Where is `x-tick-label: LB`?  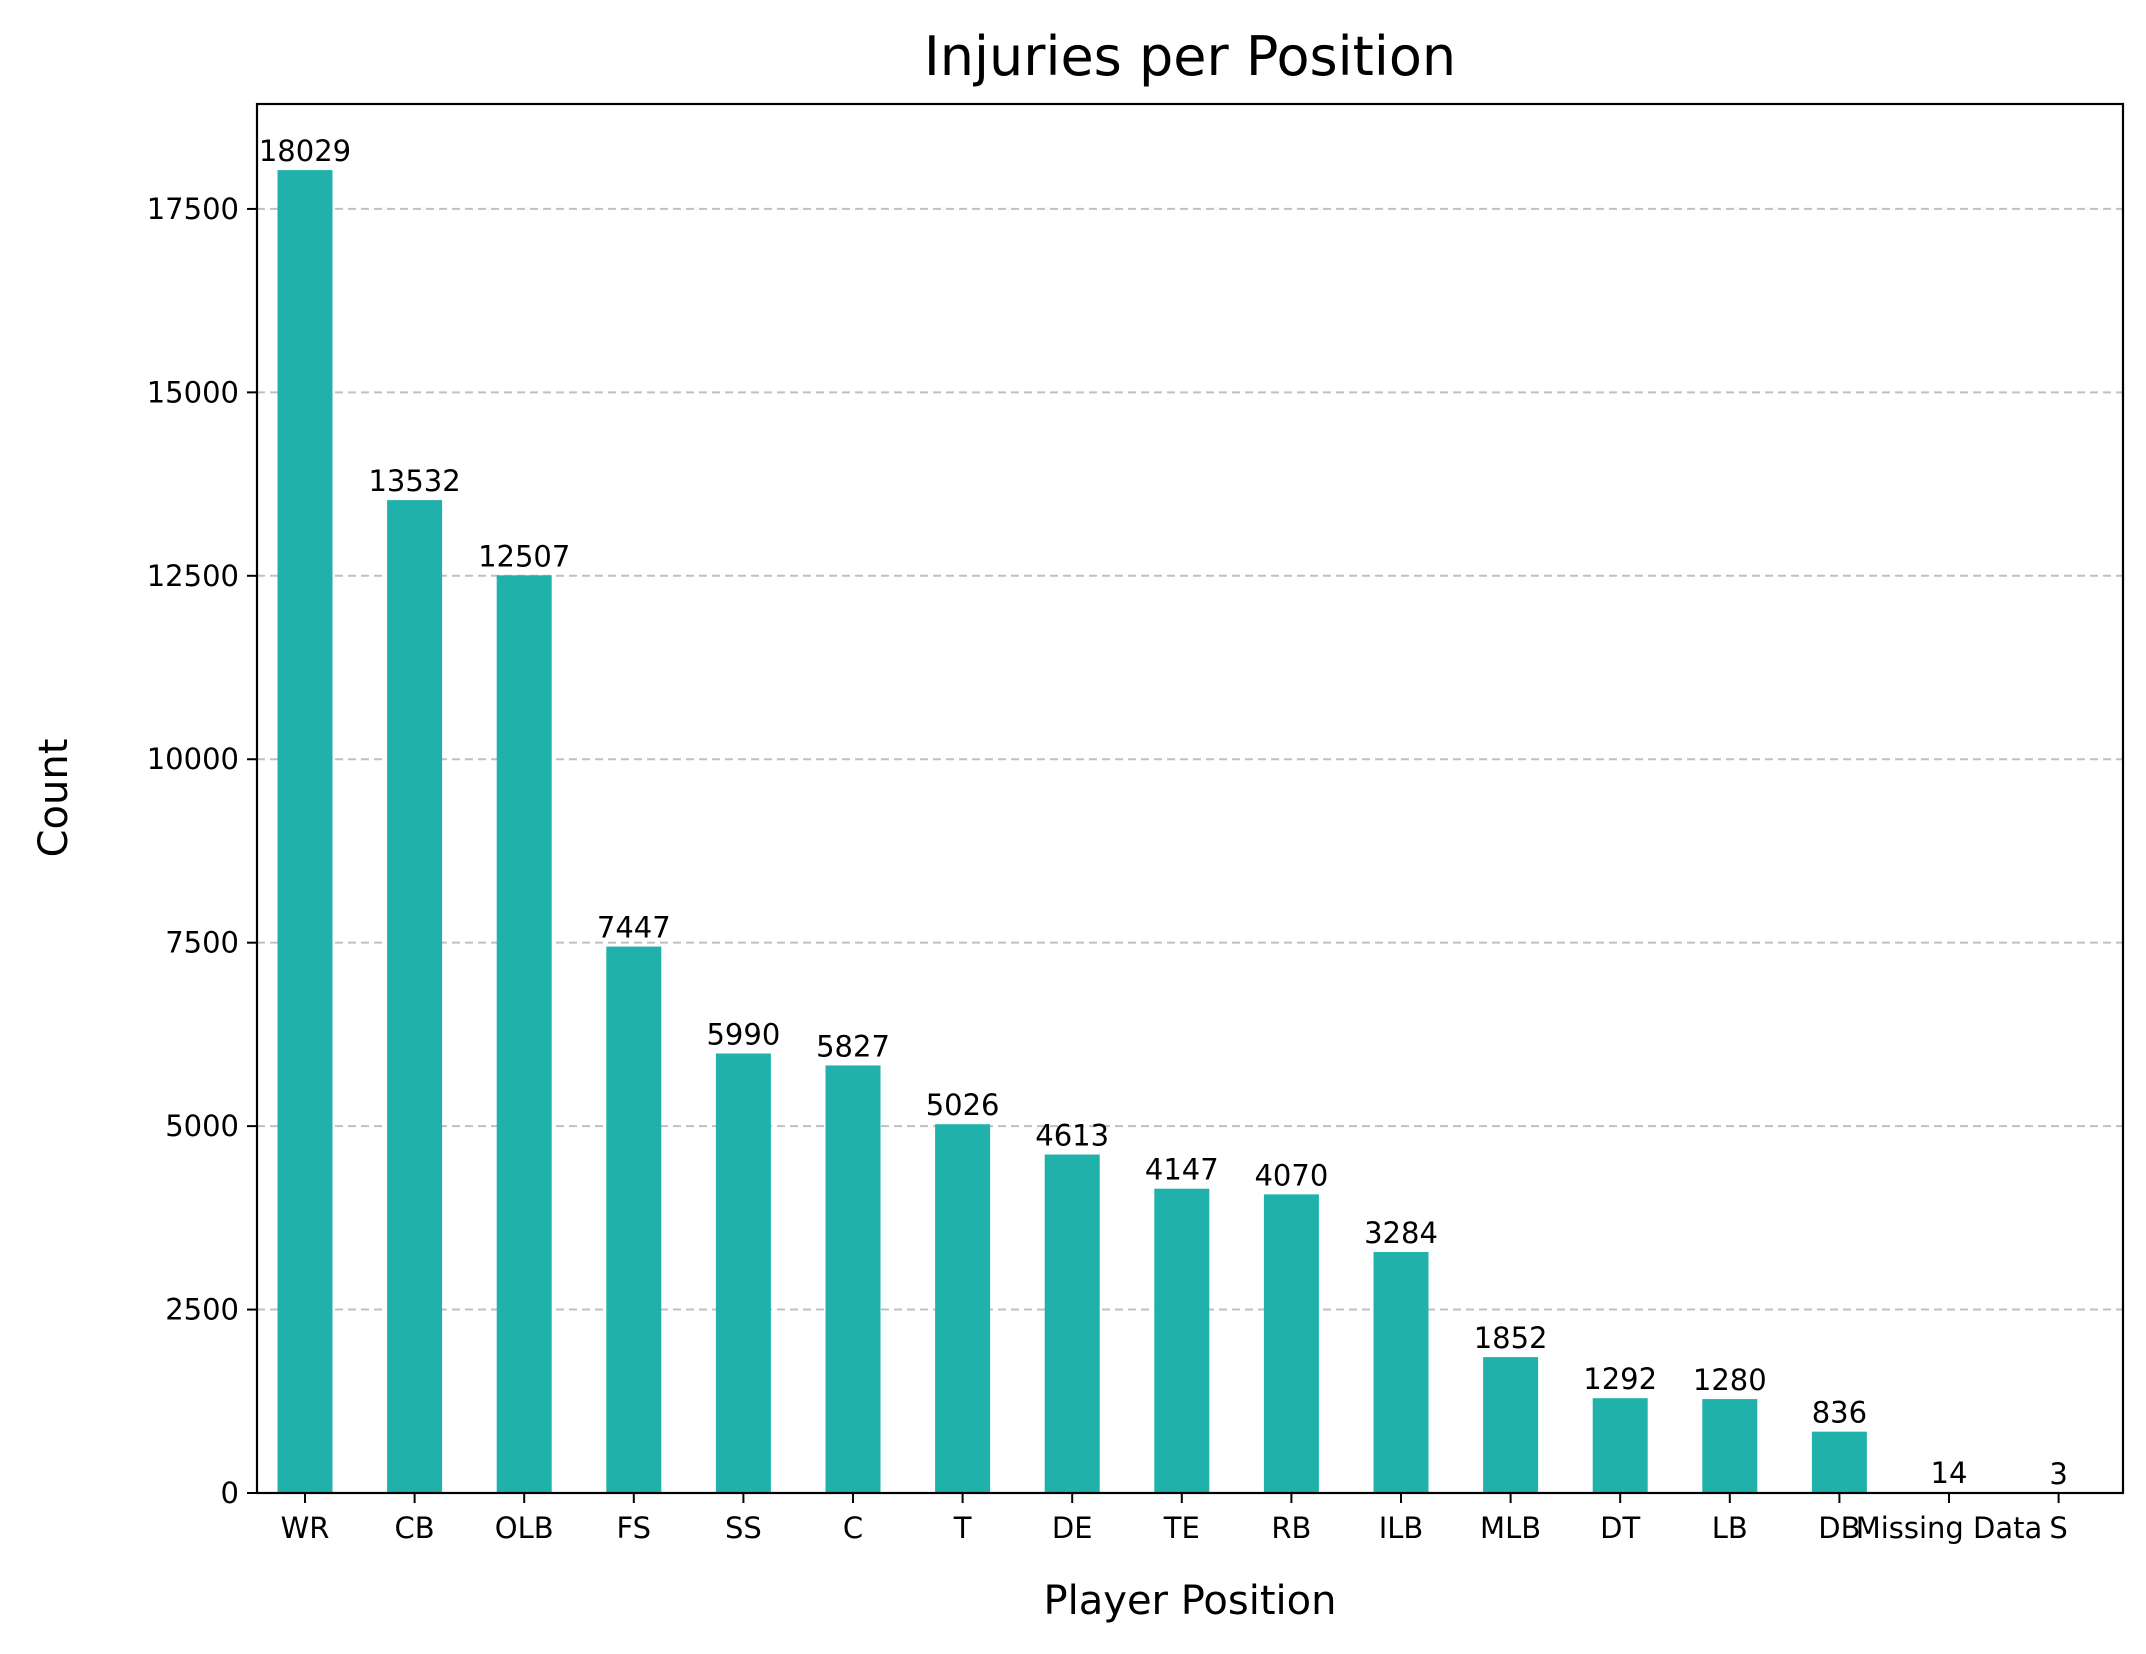 x-tick-label: LB is located at coordinates (1730, 1528).